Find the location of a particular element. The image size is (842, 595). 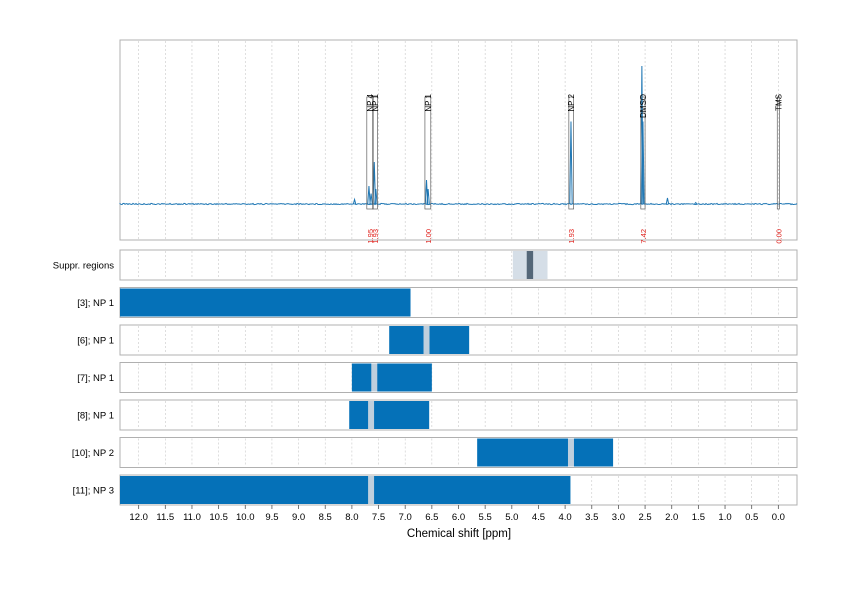

x-tick-label: 10.5 is located at coordinates (218, 517).